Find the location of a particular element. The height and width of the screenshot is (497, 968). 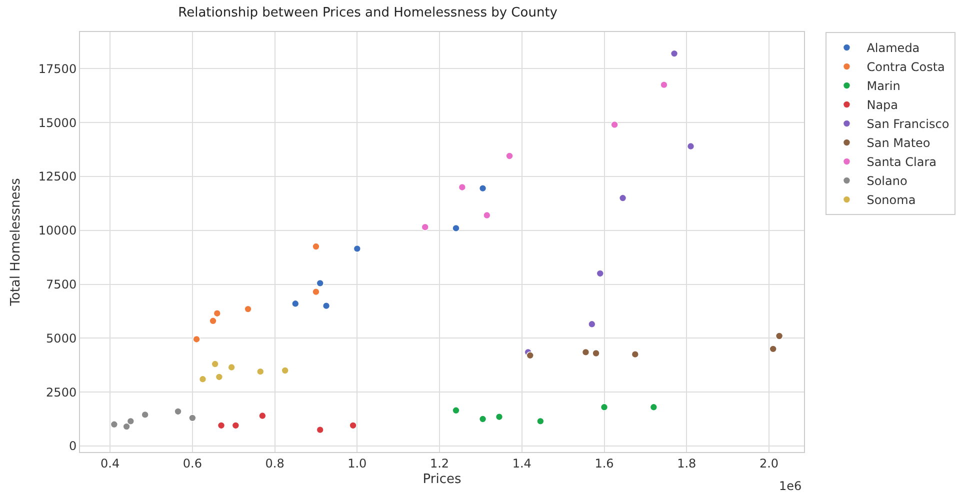

y-tick-label: 17500 is located at coordinates (57, 69).